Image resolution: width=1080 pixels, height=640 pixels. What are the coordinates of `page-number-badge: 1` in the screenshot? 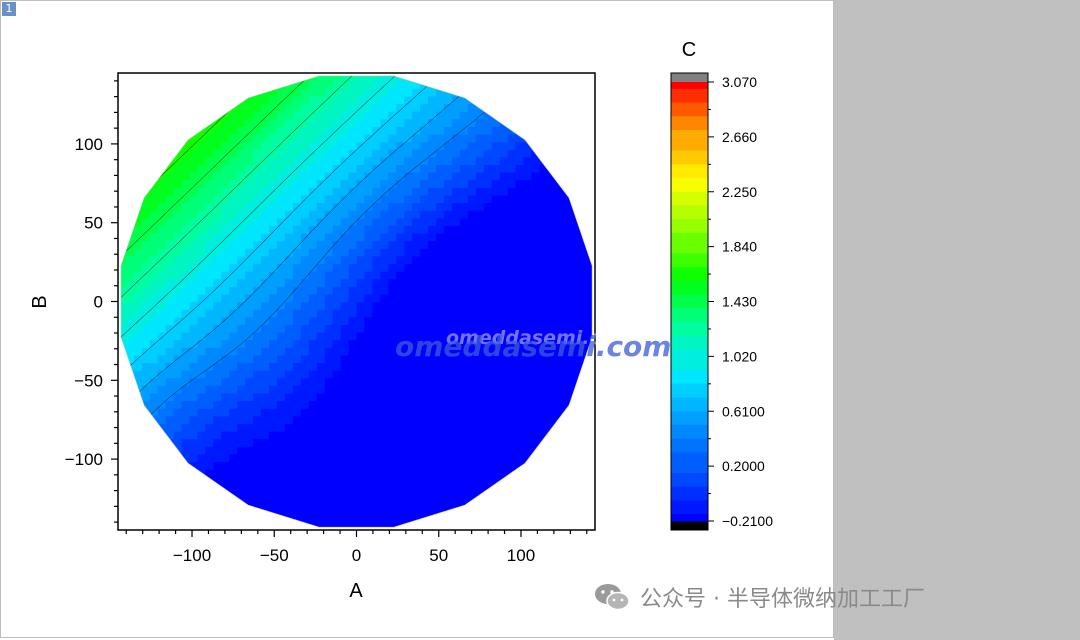 It's located at (9, 9).